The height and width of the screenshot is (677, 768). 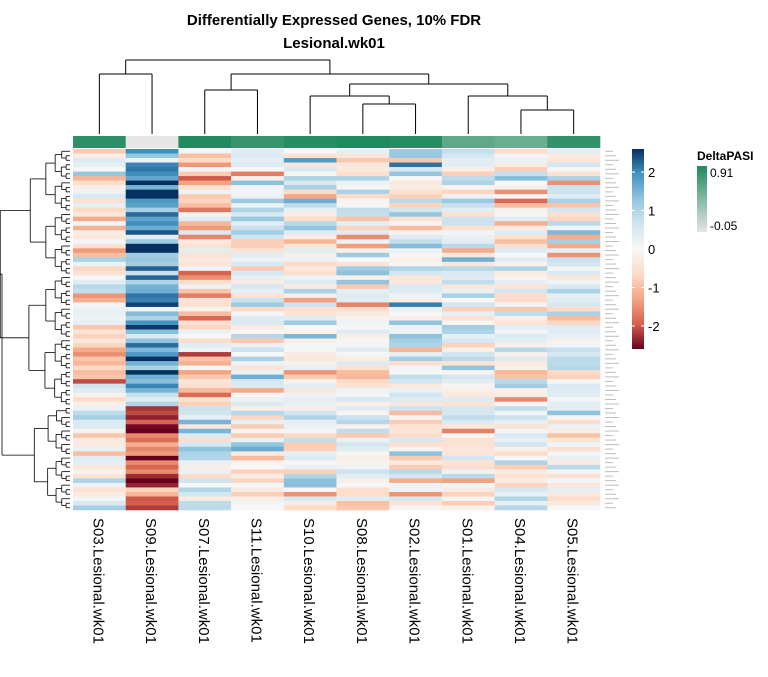 What do you see at coordinates (336, 96) in the screenshot?
I see `column-dendrogram` at bounding box center [336, 96].